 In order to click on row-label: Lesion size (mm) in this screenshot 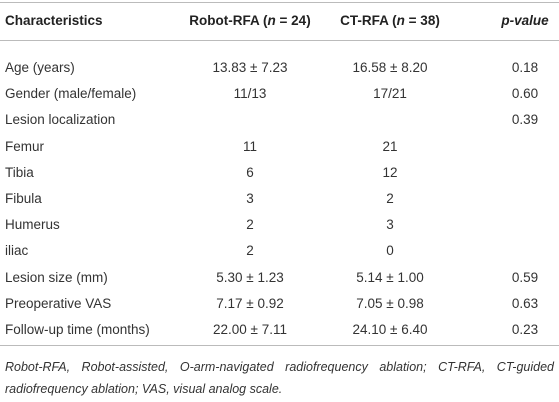, I will do `click(56, 277)`.